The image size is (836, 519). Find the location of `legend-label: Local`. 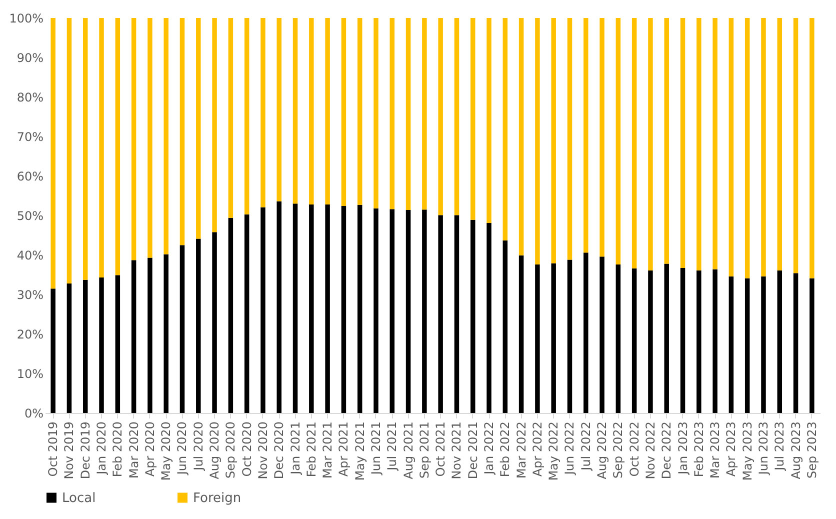

legend-label: Local is located at coordinates (79, 498).